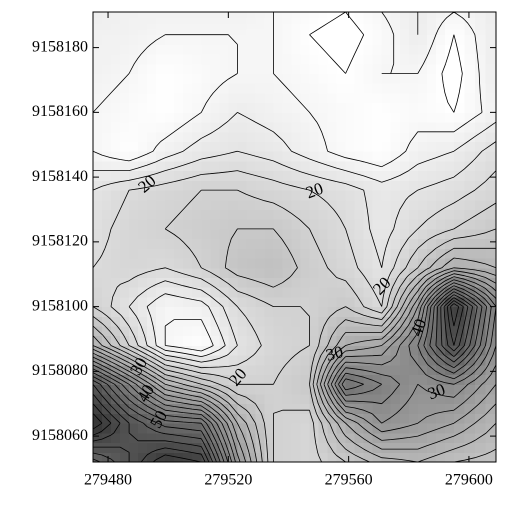  Describe the element at coordinates (60, 241) in the screenshot. I see `y-tick-label: 9158120` at that location.